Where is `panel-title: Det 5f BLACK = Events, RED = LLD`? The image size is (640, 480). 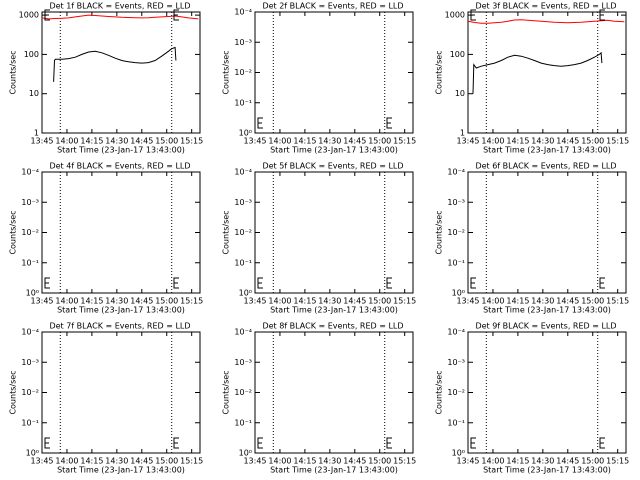
panel-title: Det 5f BLACK = Events, RED = LLD is located at coordinates (332, 166).